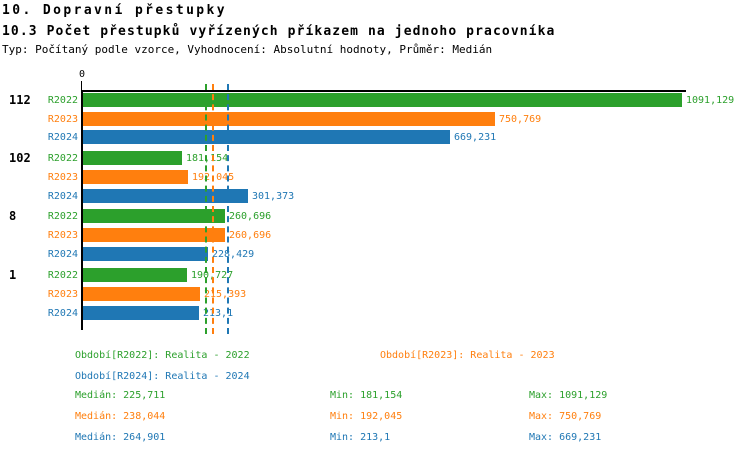  What do you see at coordinates (20, 158) in the screenshot?
I see `category-label: 102` at bounding box center [20, 158].